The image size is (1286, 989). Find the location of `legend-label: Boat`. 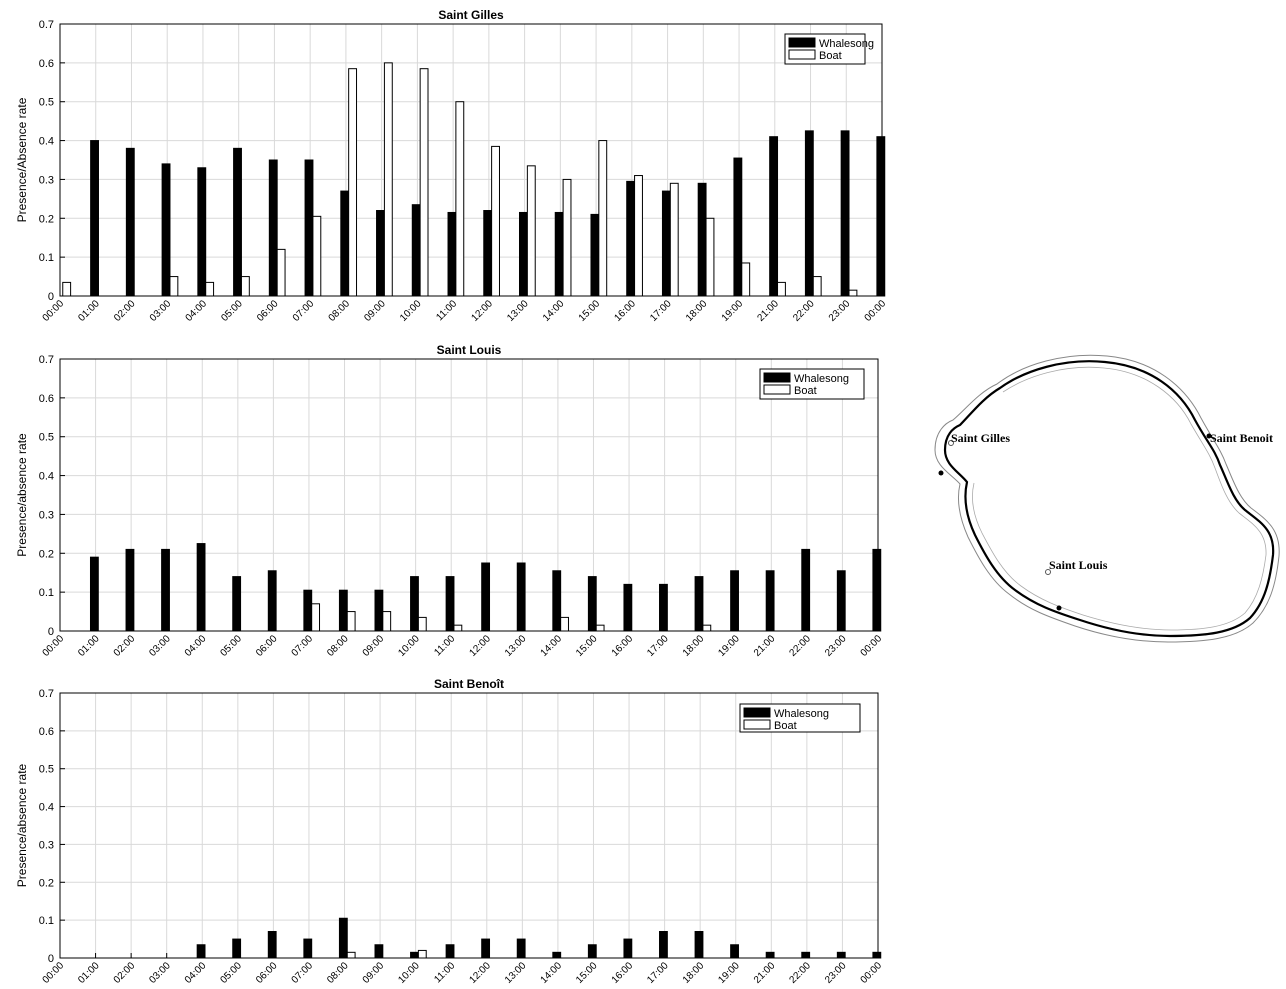

legend-label: Boat is located at coordinates (785, 726).